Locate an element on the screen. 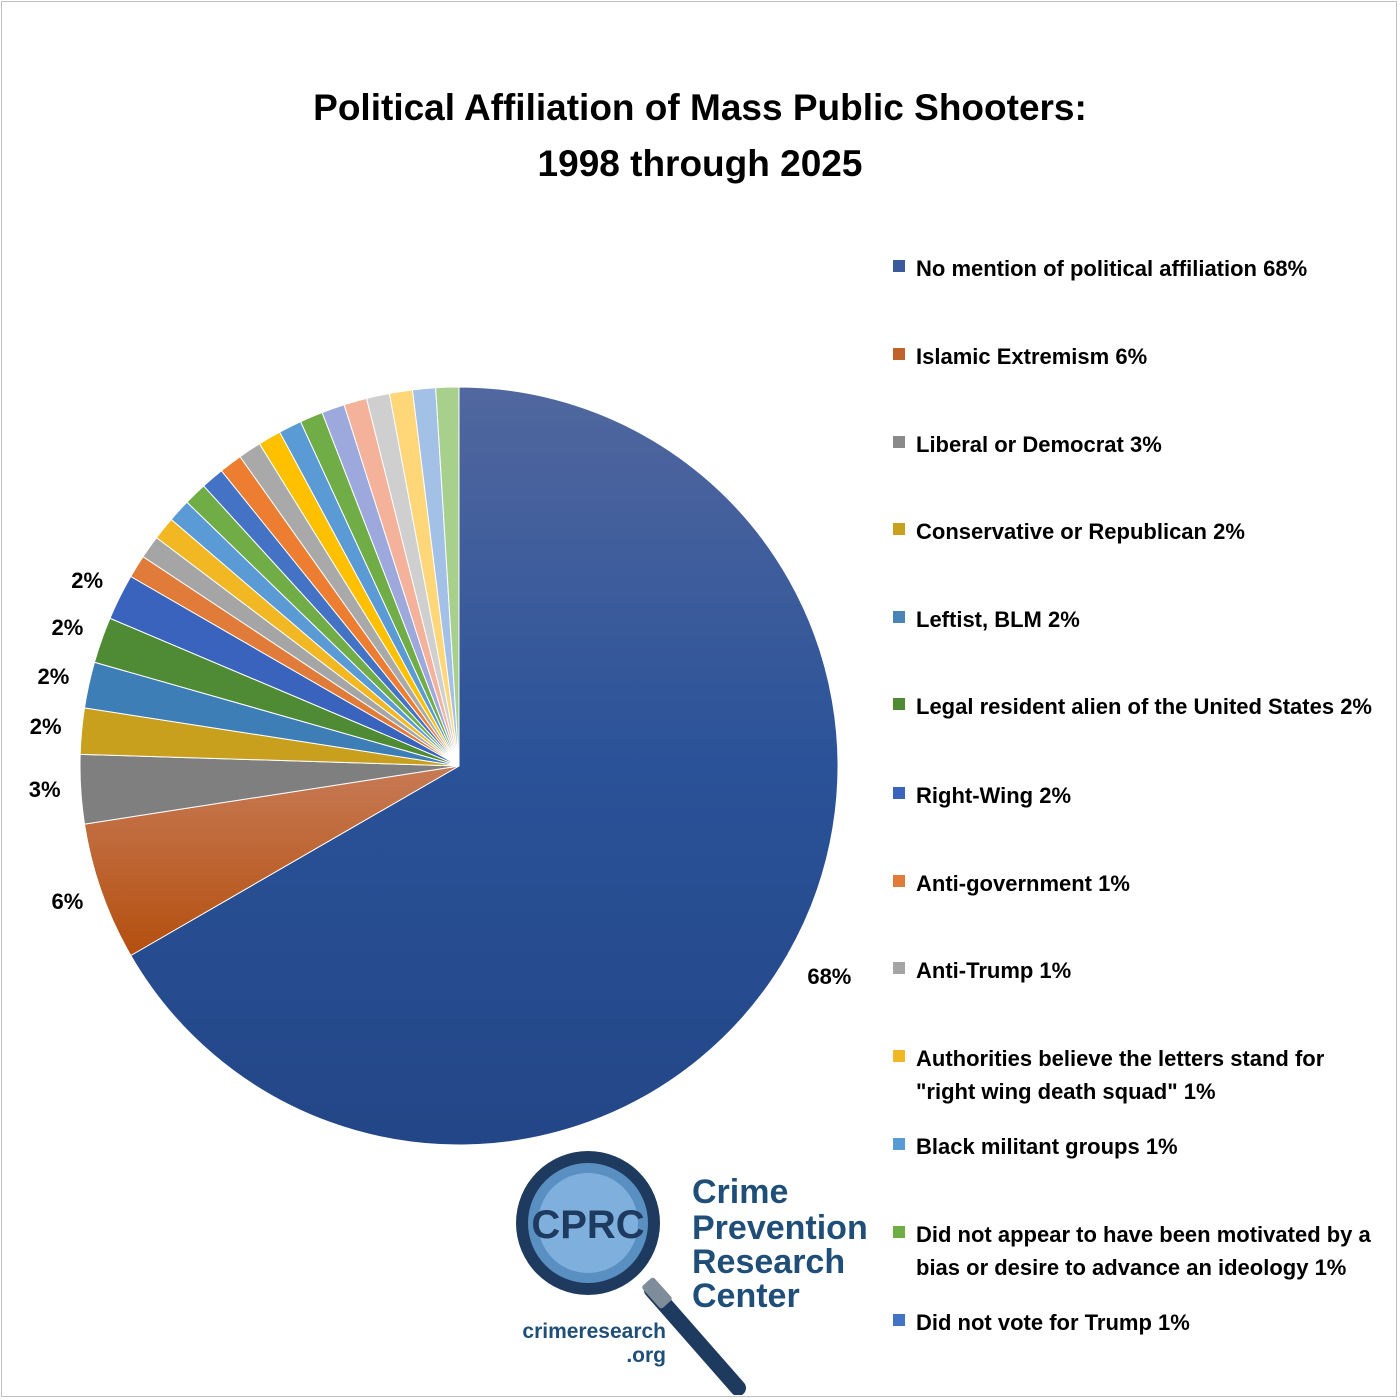 The width and height of the screenshot is (1400, 1400). magnifier-icon: CPRC is located at coordinates (631, 1273).